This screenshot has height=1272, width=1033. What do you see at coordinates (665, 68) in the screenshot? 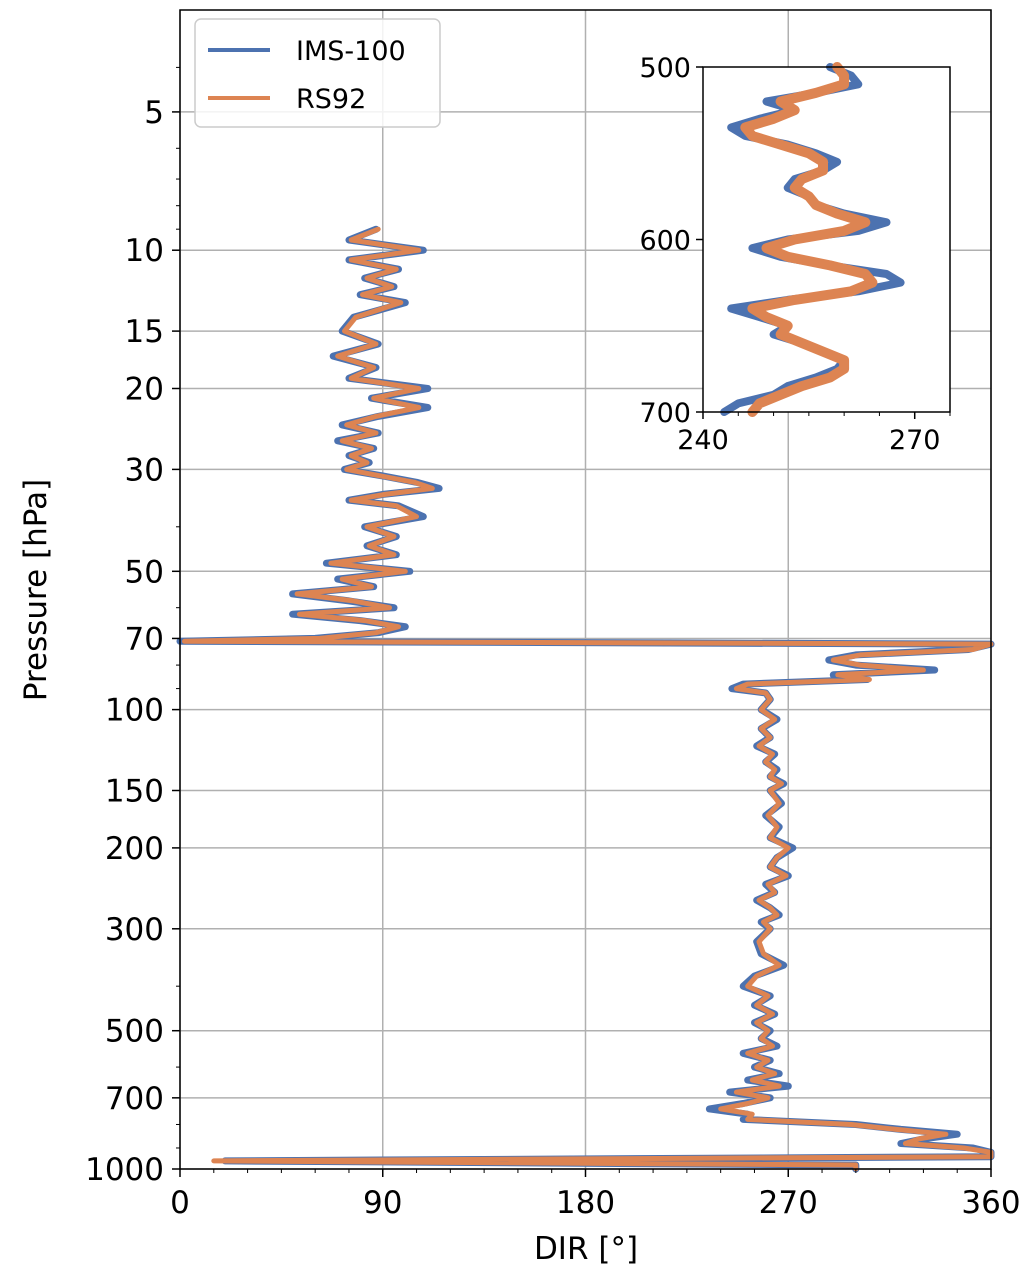
I see `inset-y-tick-label: 500` at bounding box center [665, 68].